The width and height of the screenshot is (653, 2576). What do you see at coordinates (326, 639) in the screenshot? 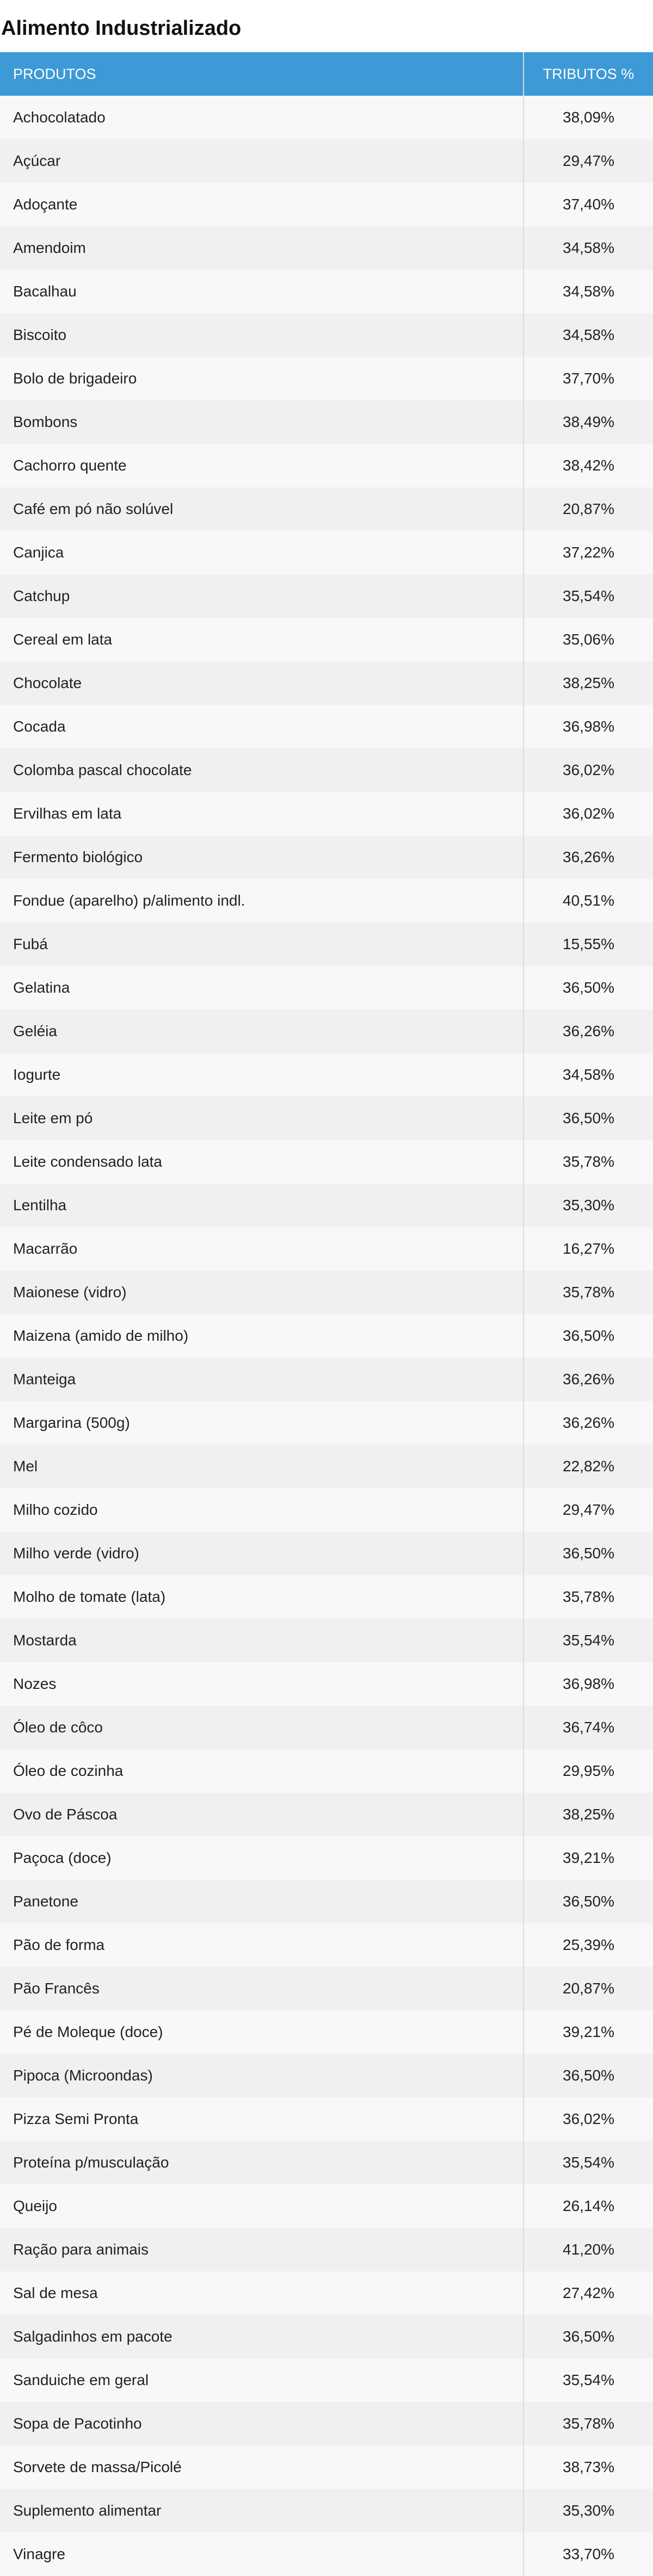
I see `table-row: Cereal em lata 35,06%` at bounding box center [326, 639].